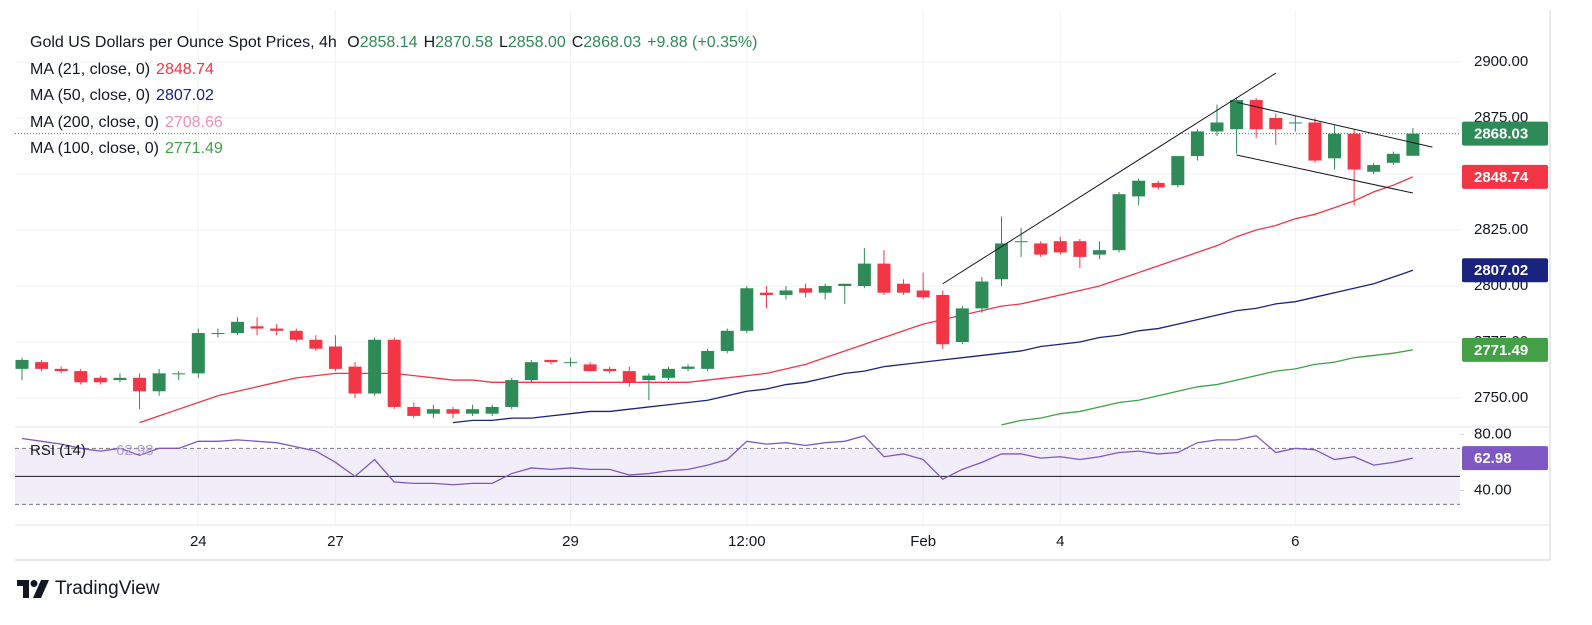 Image resolution: width=1592 pixels, height=625 pixels. What do you see at coordinates (1501, 177) in the screenshot?
I see `price-badge-label: 2848.74` at bounding box center [1501, 177].